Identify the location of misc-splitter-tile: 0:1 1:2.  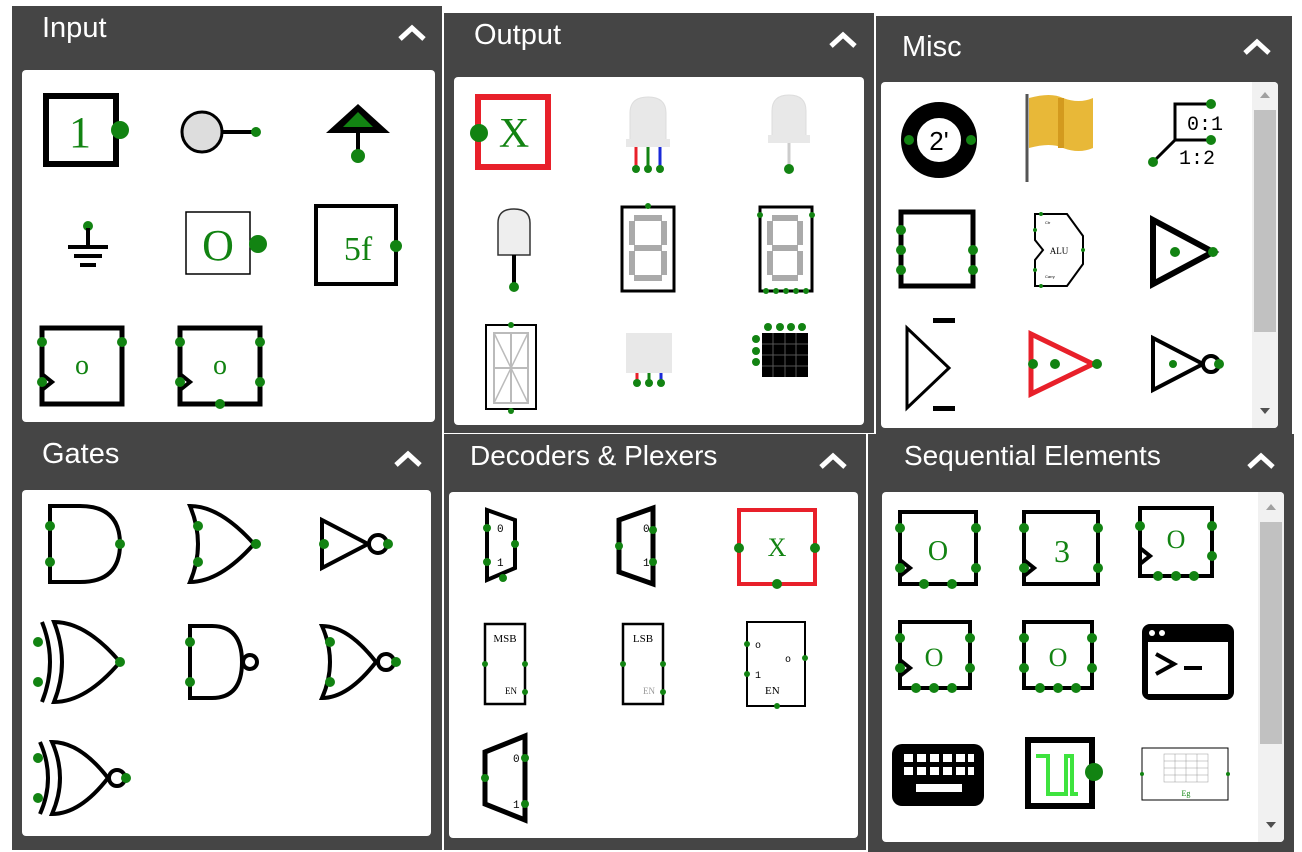
(1190, 137).